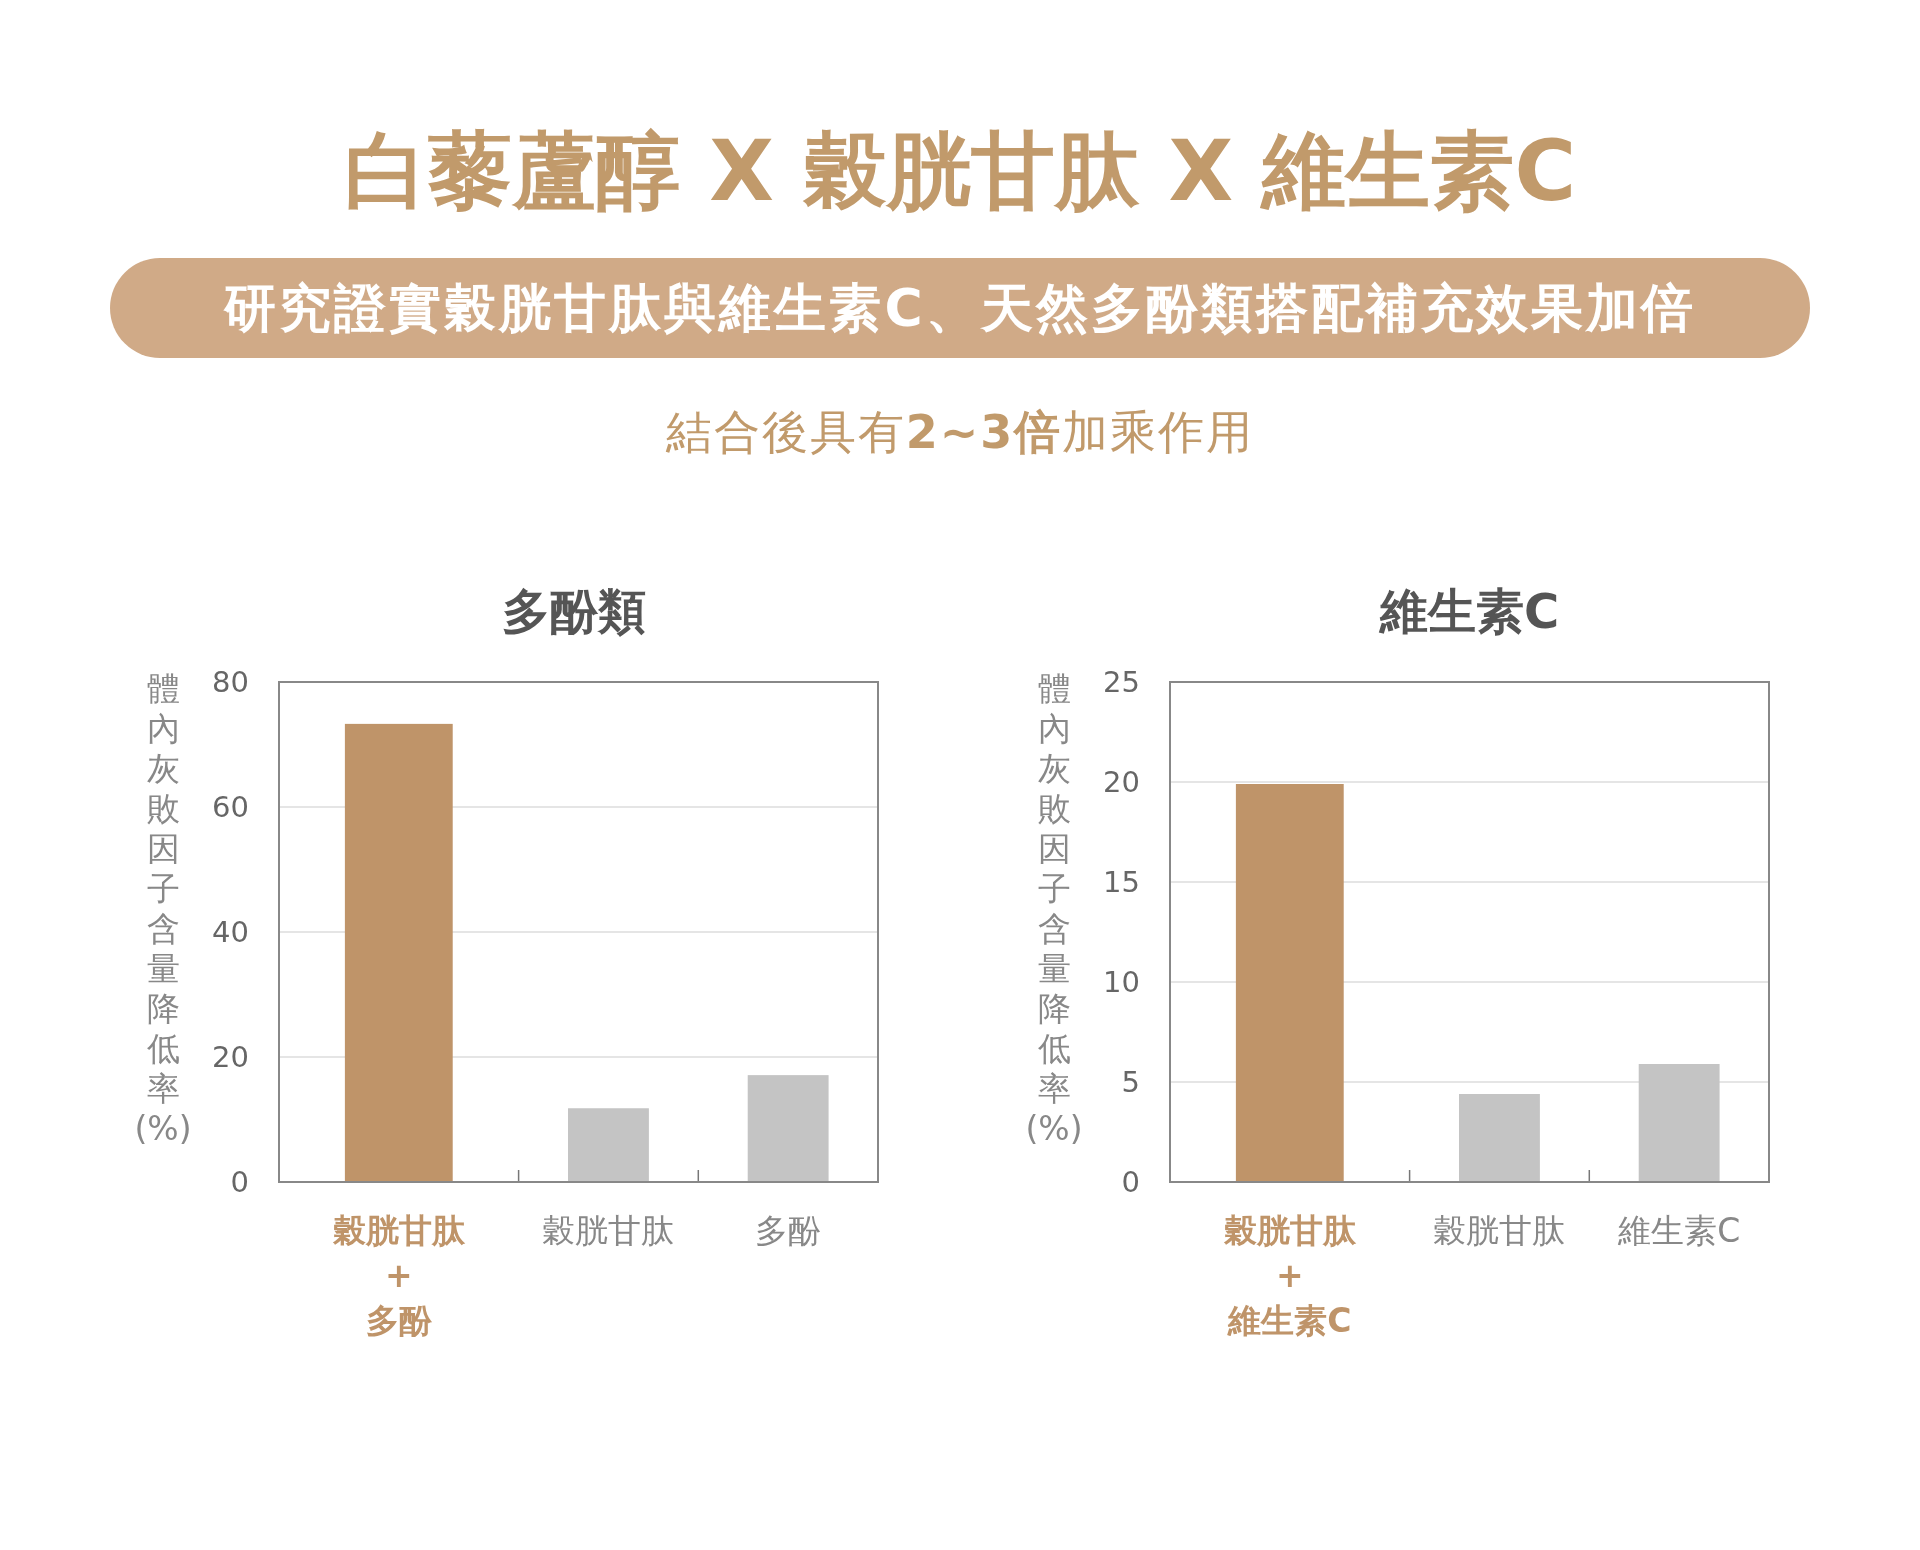 The image size is (1920, 1550). Describe the element at coordinates (1121, 882) in the screenshot. I see `y-tick-label: 15` at that location.